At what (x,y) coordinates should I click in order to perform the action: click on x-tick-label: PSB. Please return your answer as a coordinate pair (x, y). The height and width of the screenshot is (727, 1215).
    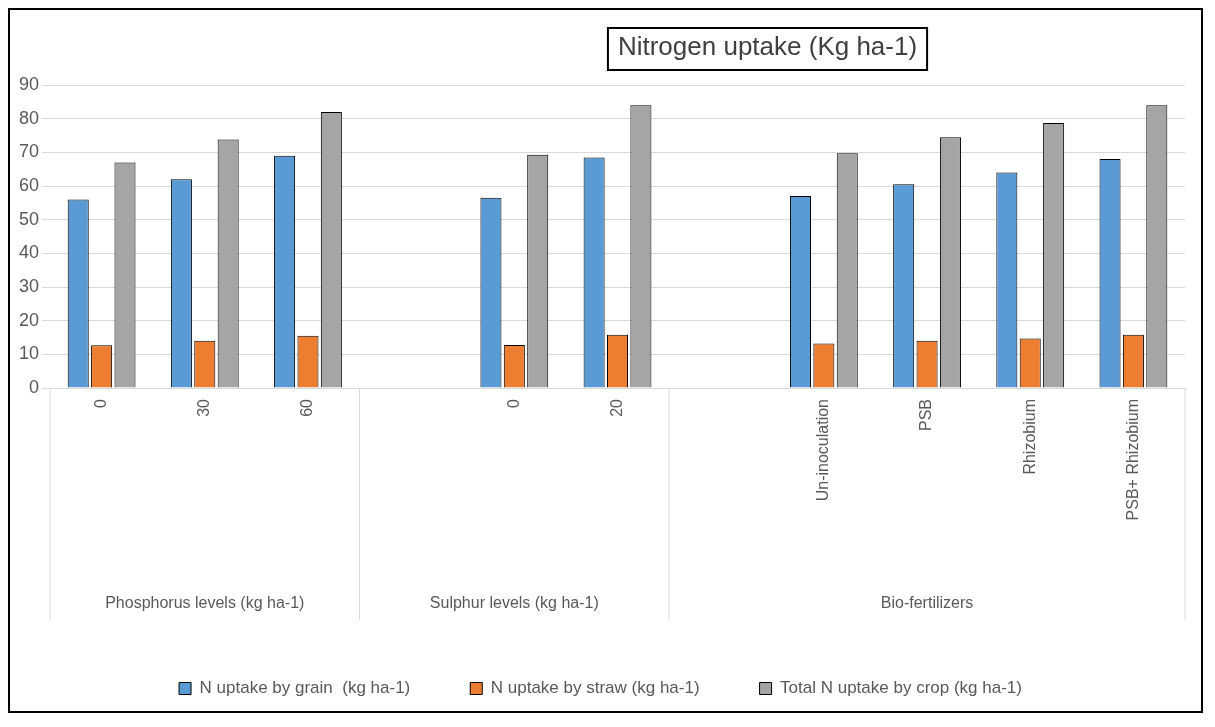
    Looking at the image, I should click on (926, 415).